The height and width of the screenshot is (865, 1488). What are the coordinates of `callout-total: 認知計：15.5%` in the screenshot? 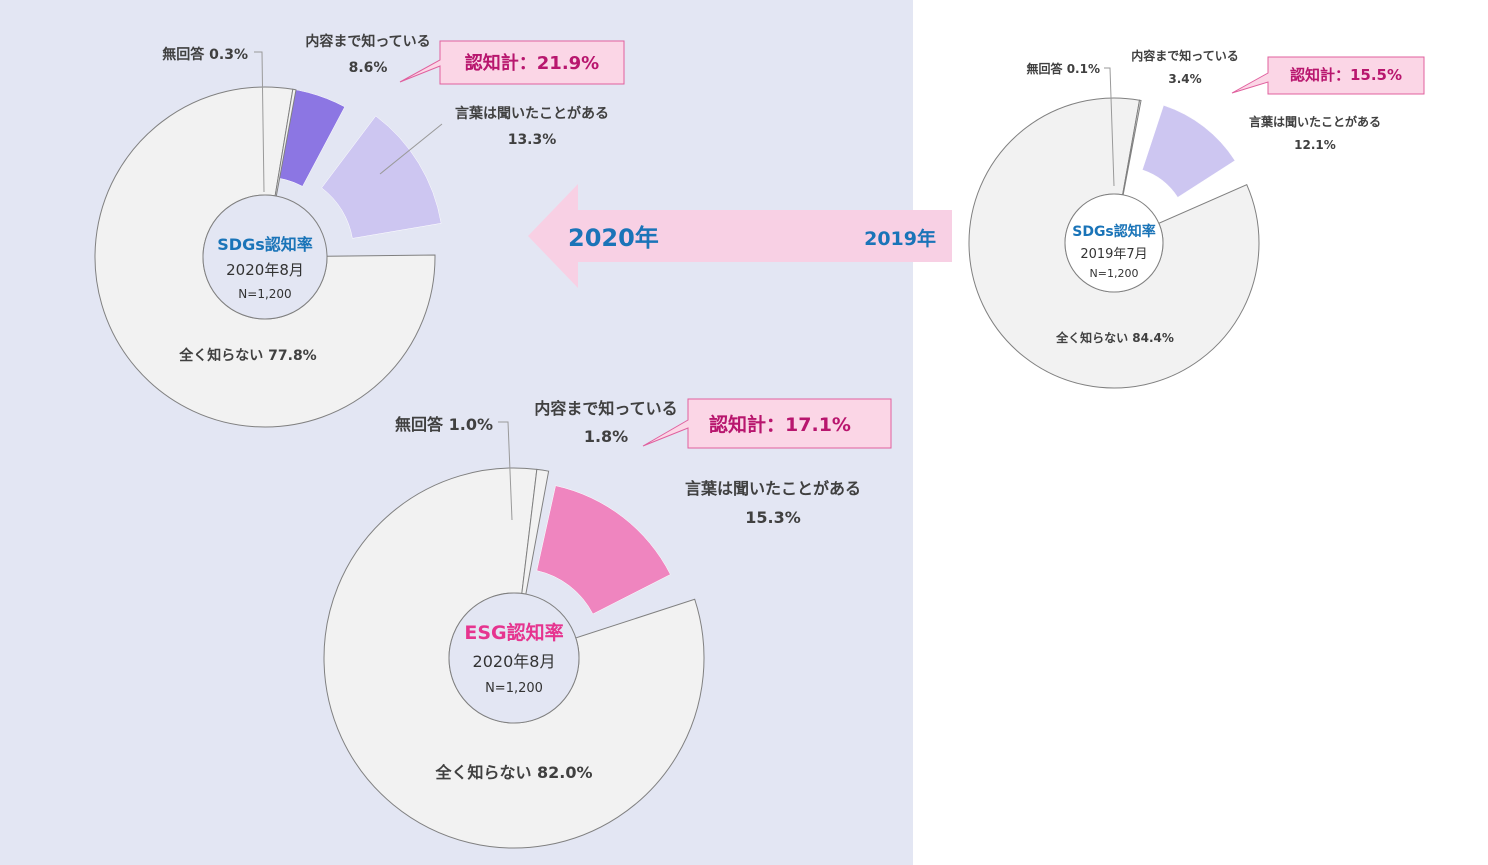 It's located at (1328, 75).